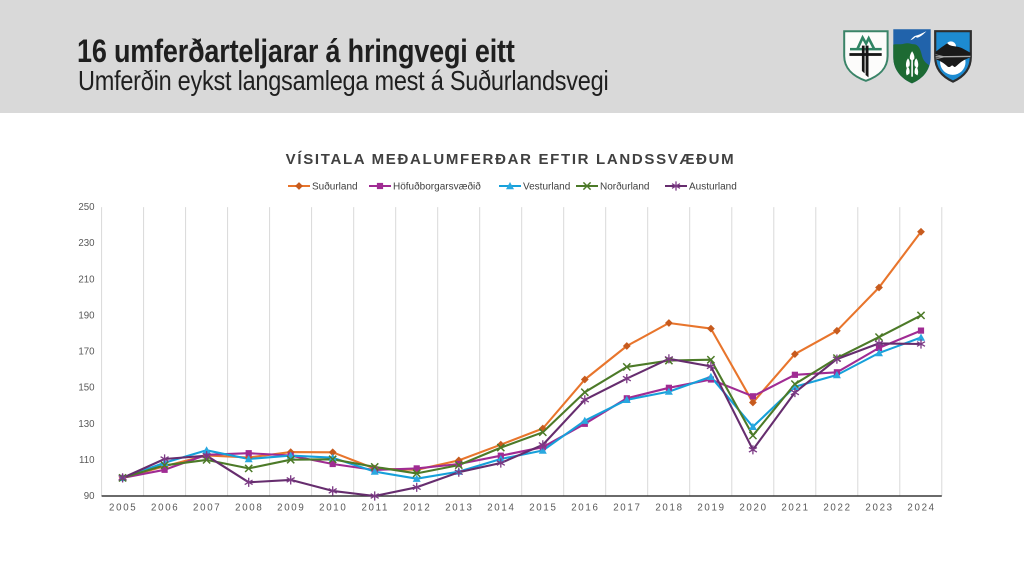 The image size is (1024, 576). What do you see at coordinates (86, 243) in the screenshot?
I see `svg-text: 230` at bounding box center [86, 243].